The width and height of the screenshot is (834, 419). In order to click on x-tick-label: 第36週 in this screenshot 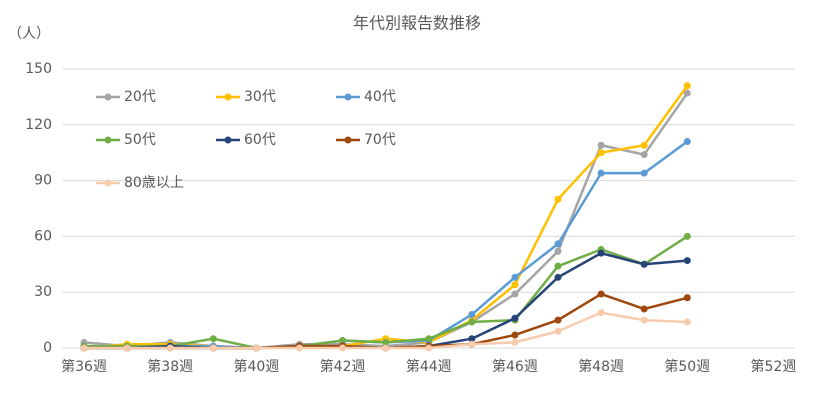, I will do `click(84, 366)`.